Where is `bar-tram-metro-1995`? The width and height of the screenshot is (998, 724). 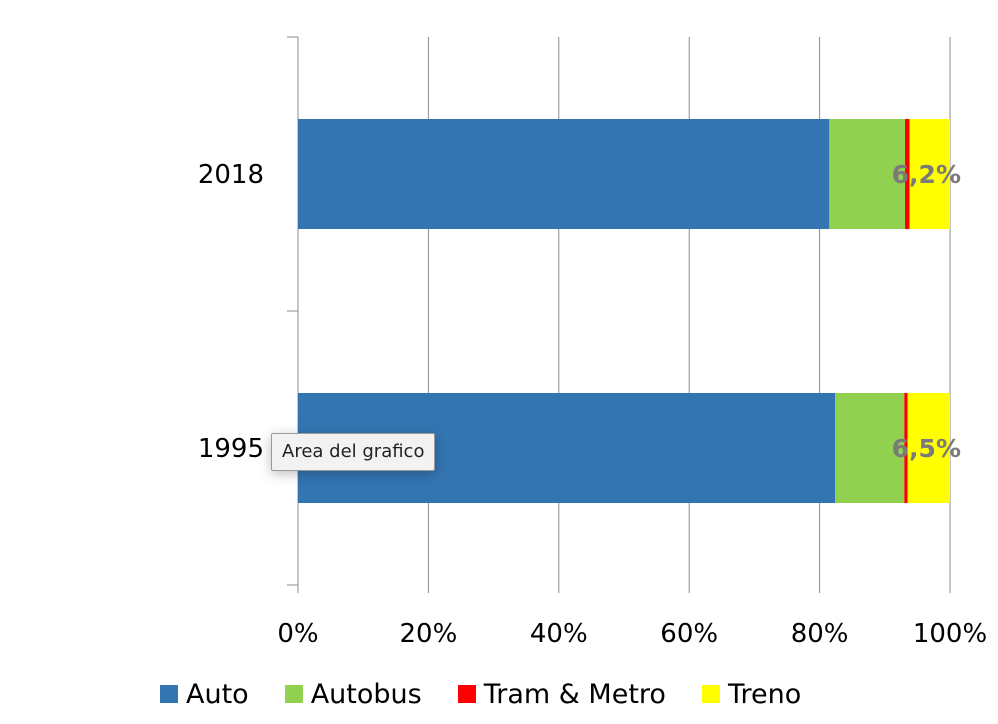
bar-tram-metro-1995 is located at coordinates (906, 448).